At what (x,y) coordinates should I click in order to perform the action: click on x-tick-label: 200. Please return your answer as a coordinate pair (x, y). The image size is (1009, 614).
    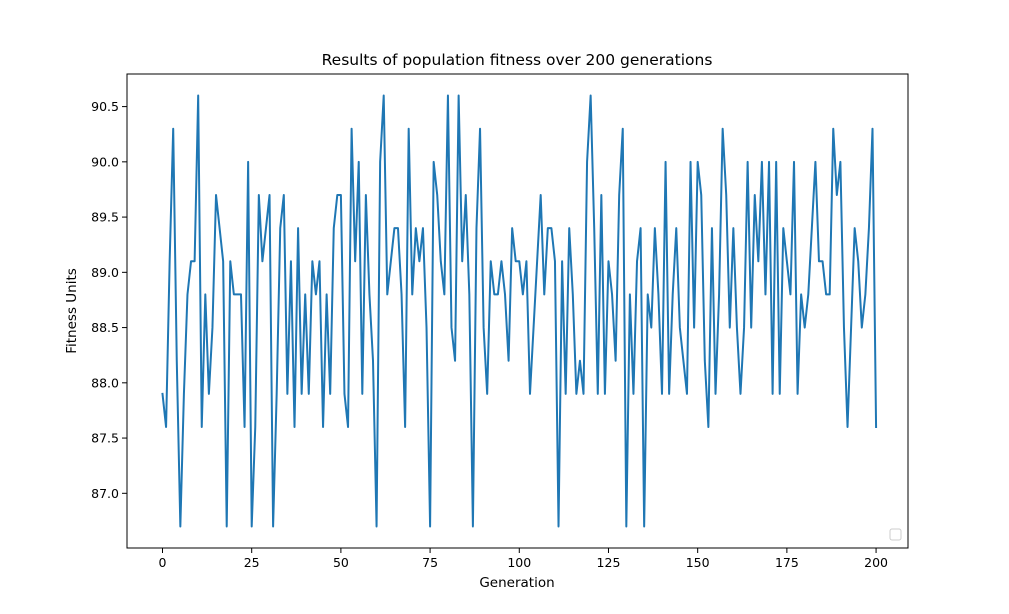
    Looking at the image, I should click on (876, 562).